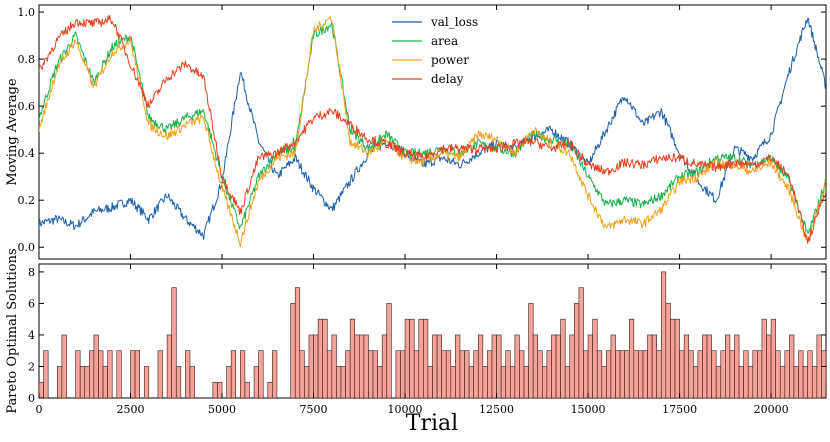  I want to click on top-y-tick-label: 0.0, so click(27, 247).